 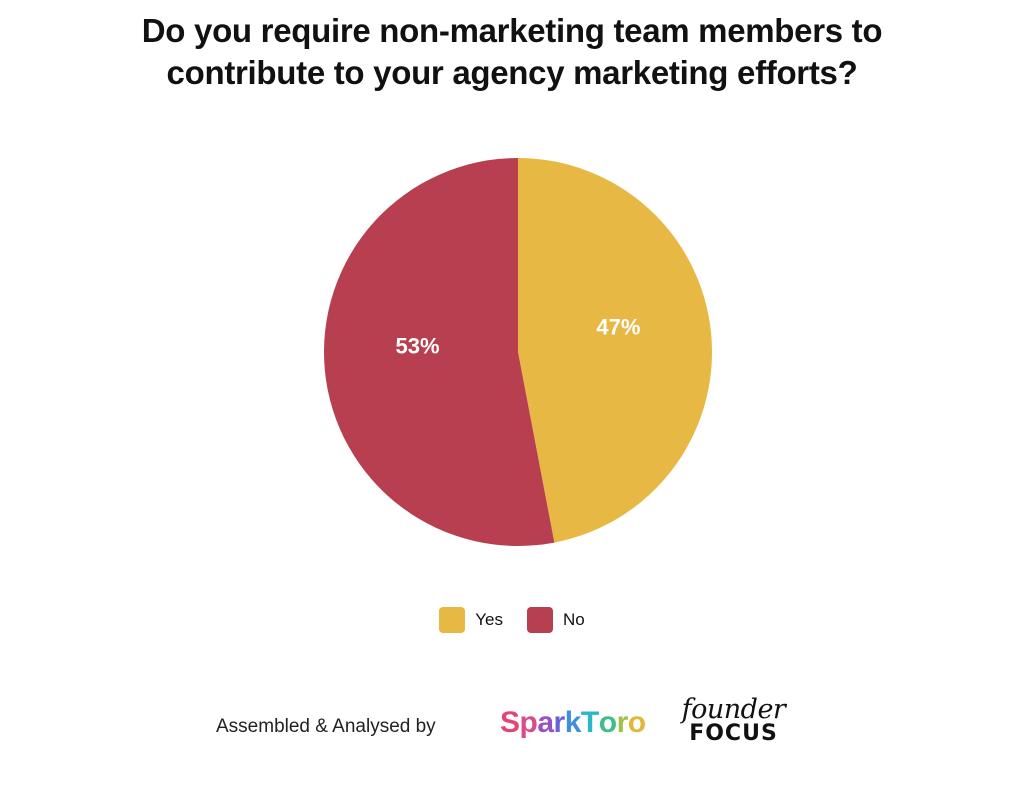 I want to click on pie-slice-no, so click(x=439, y=352).